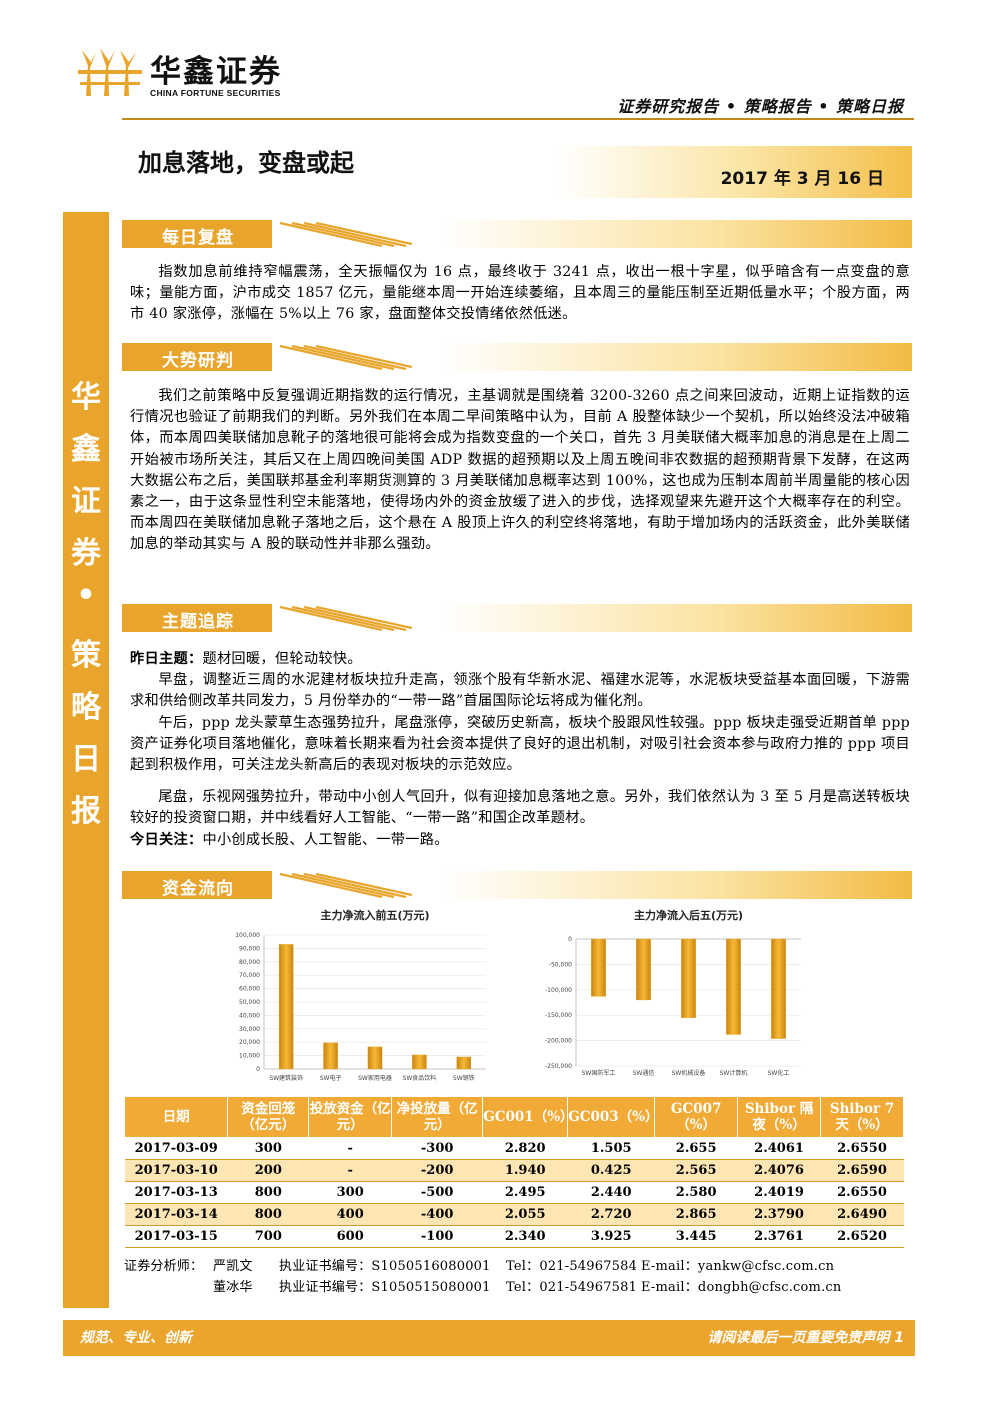 Image resolution: width=992 pixels, height=1403 pixels. I want to click on x-category-label: SW电子, so click(331, 1078).